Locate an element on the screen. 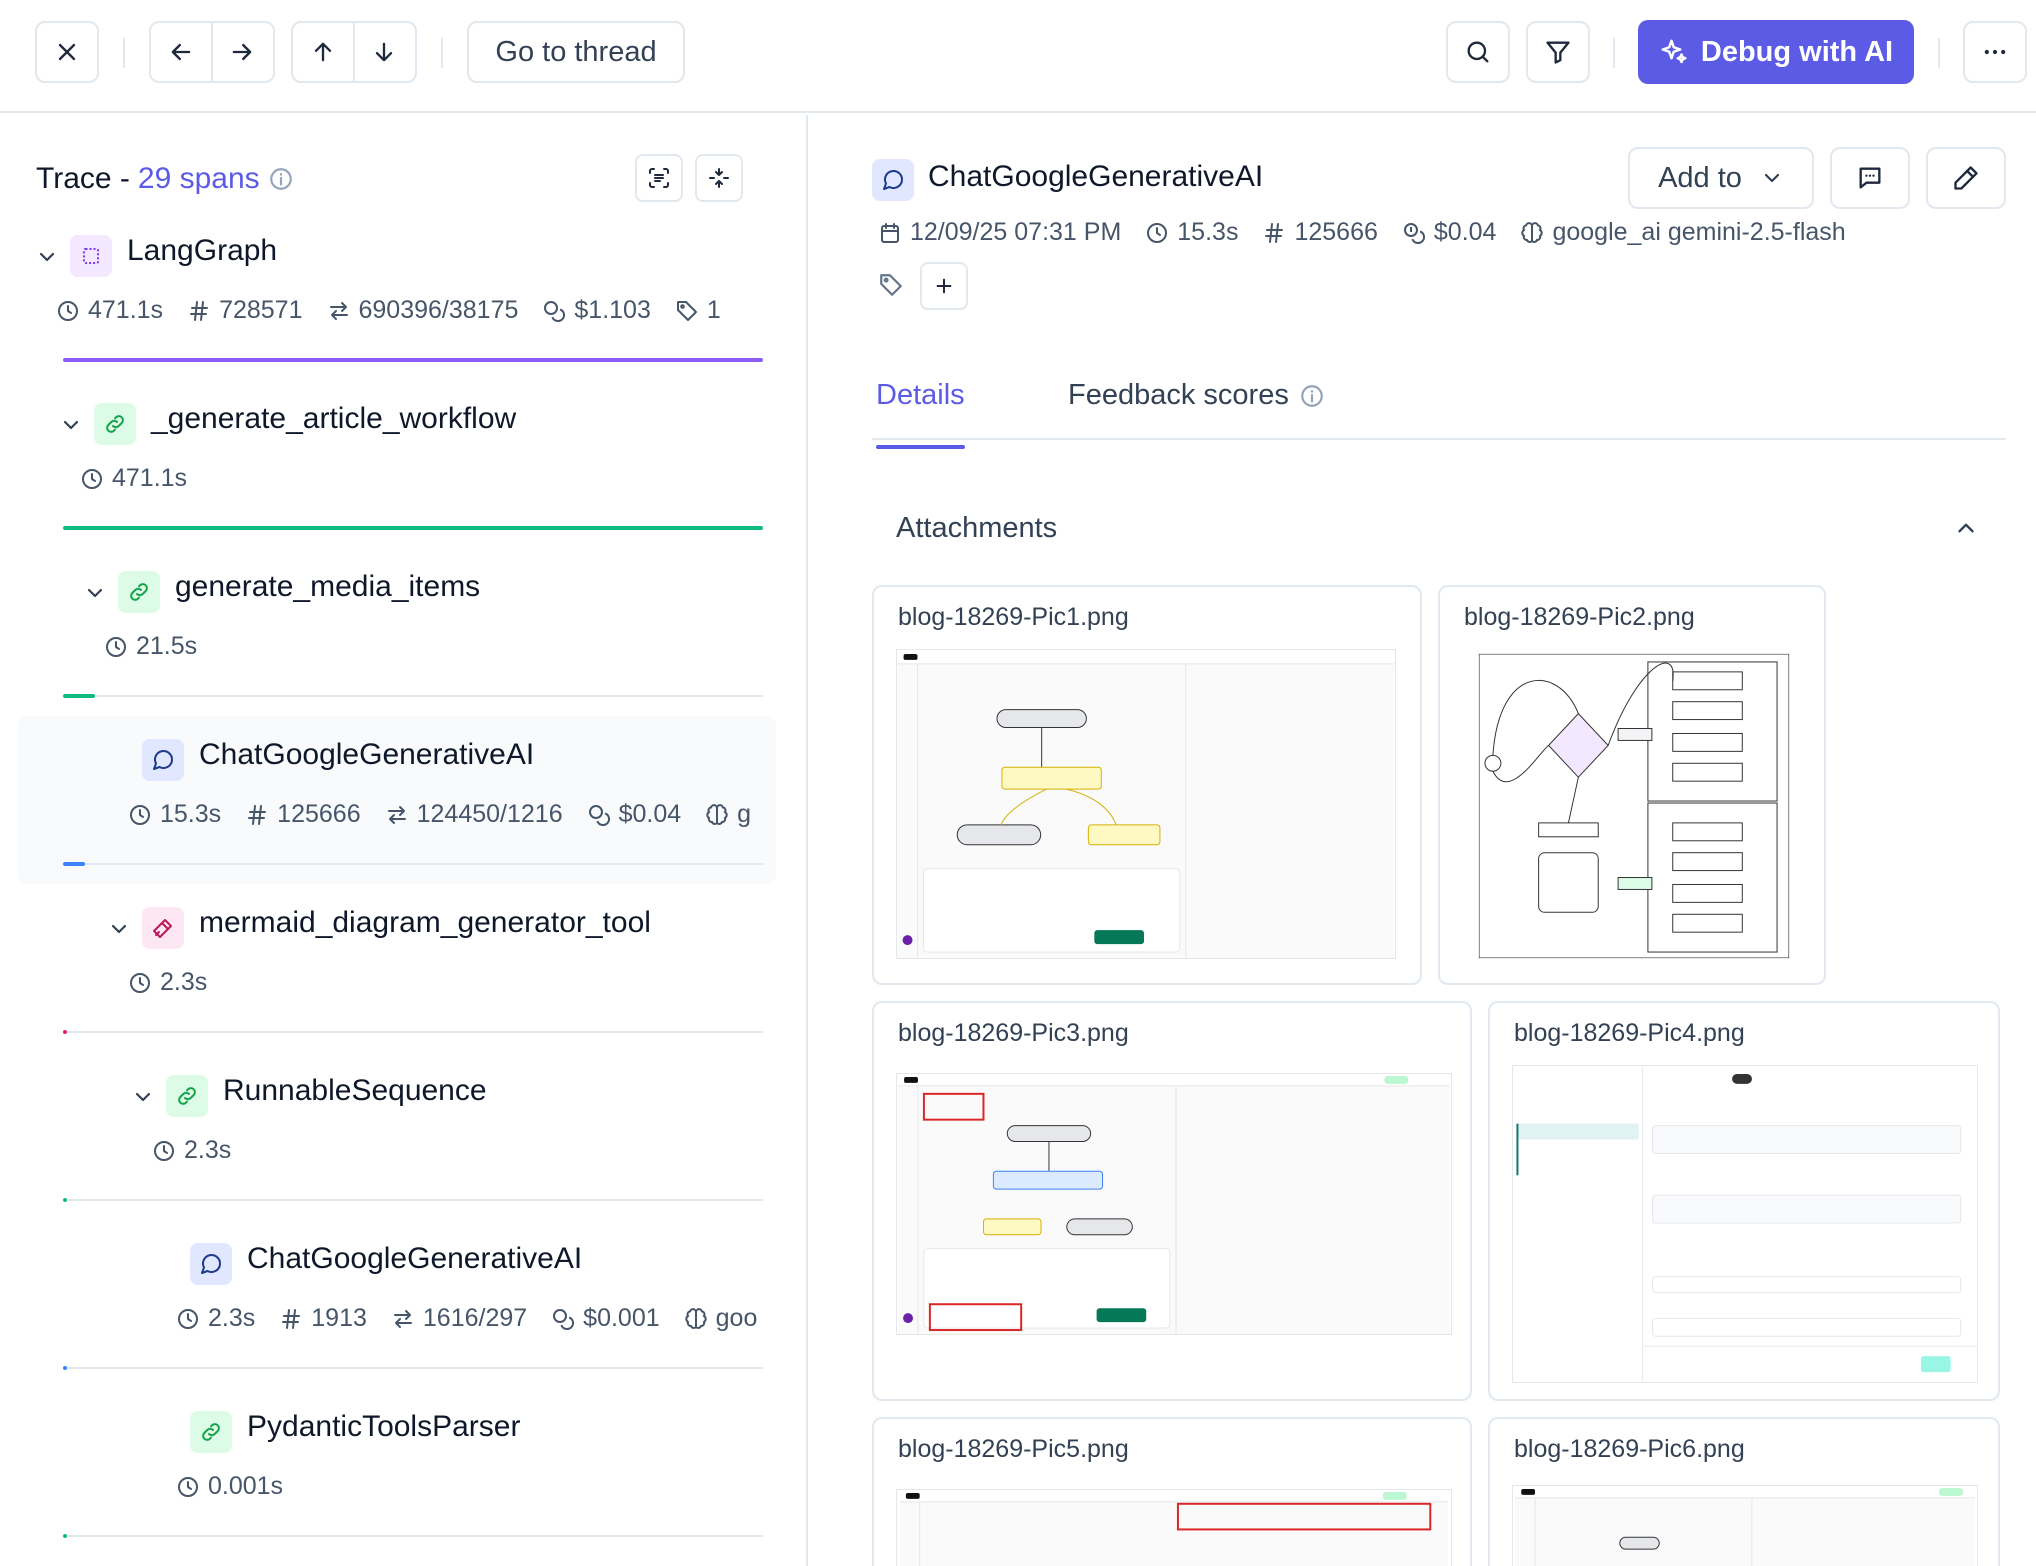 The width and height of the screenshot is (2036, 1566). span-cost-value: $0.001 is located at coordinates (621, 1318).